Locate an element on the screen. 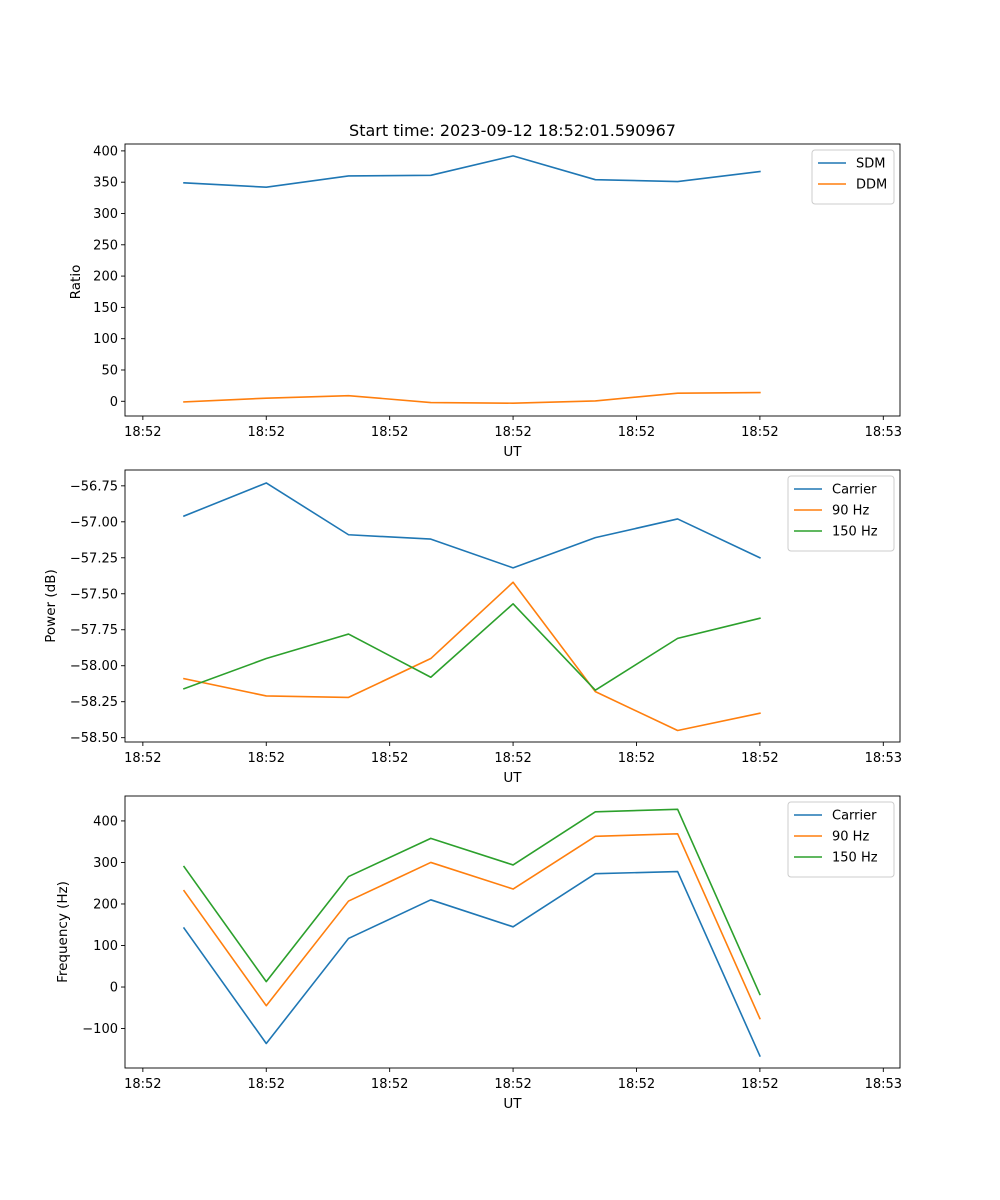 This screenshot has height=1200, width=1000. xtick-label-frequency-5: 18:52 is located at coordinates (759, 1084).